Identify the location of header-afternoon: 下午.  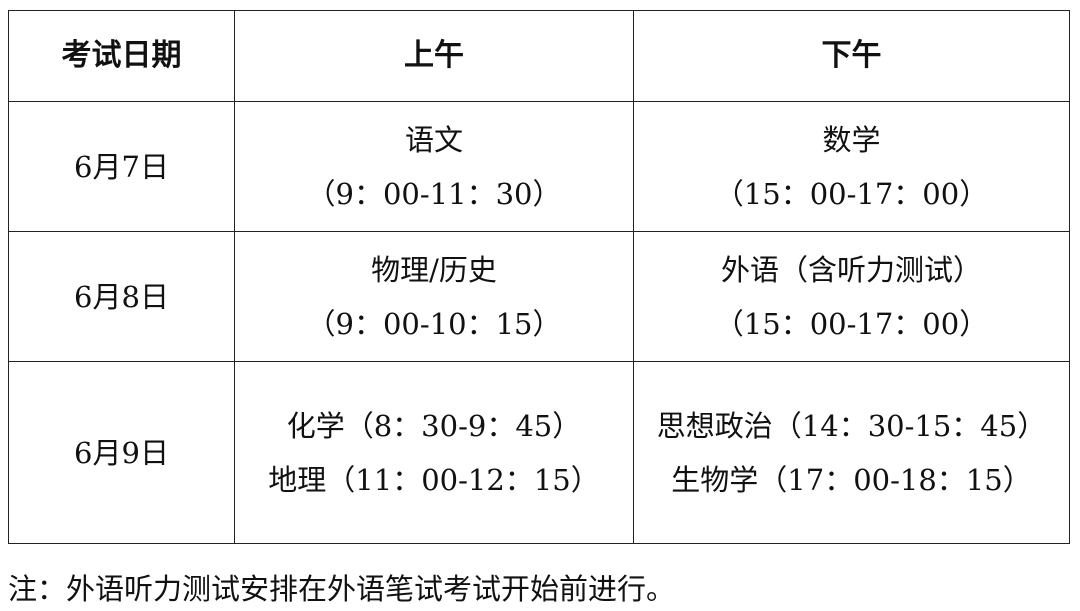
(851, 56).